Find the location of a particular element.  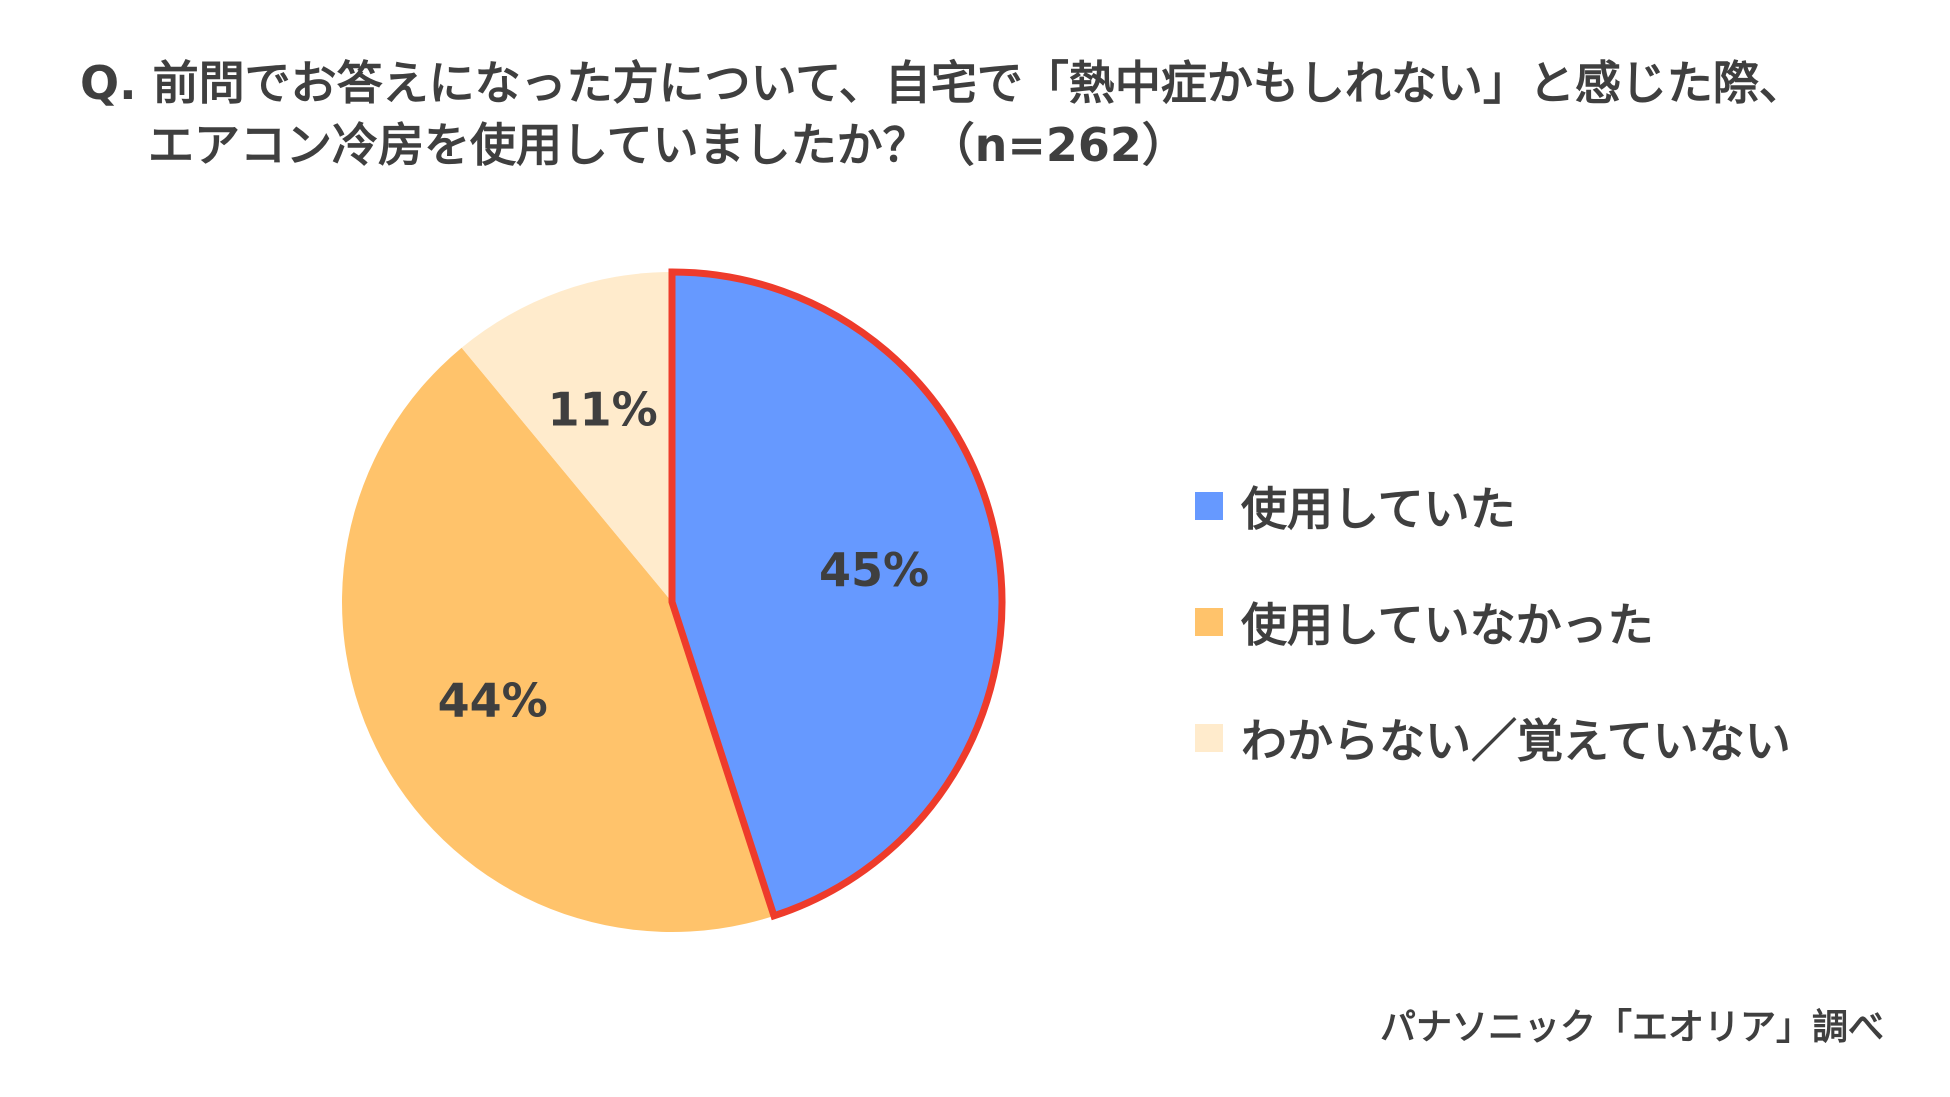

legend-swatch-not-used is located at coordinates (1209, 622).